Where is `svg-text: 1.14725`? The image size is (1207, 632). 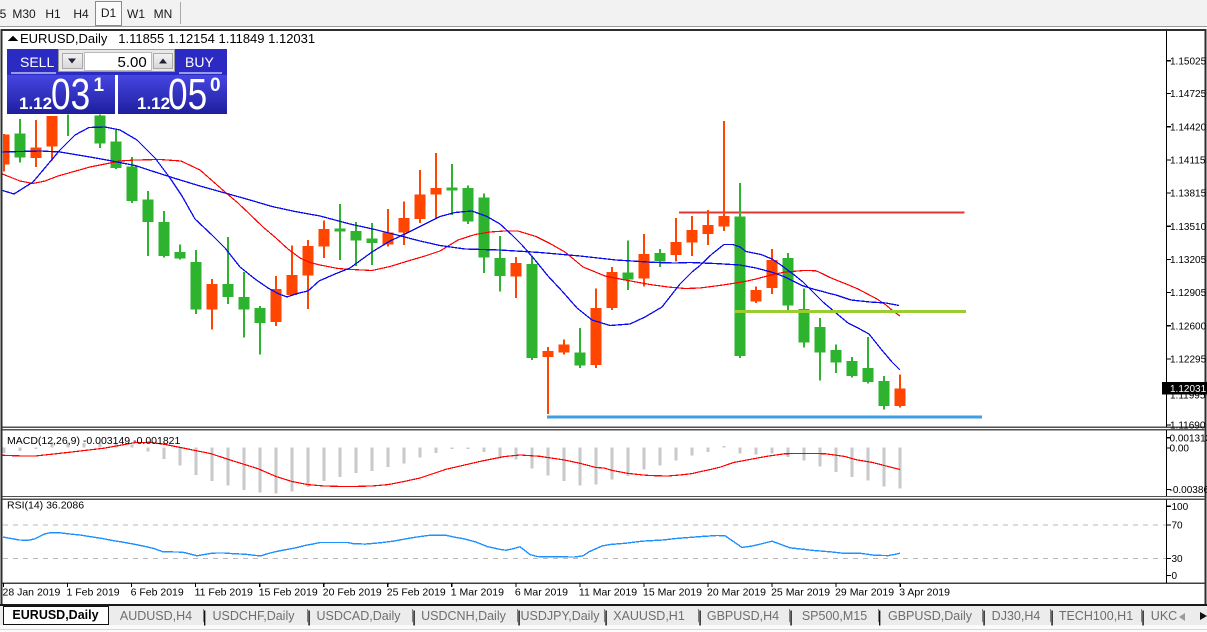
svg-text: 1.14725 is located at coordinates (1188, 94).